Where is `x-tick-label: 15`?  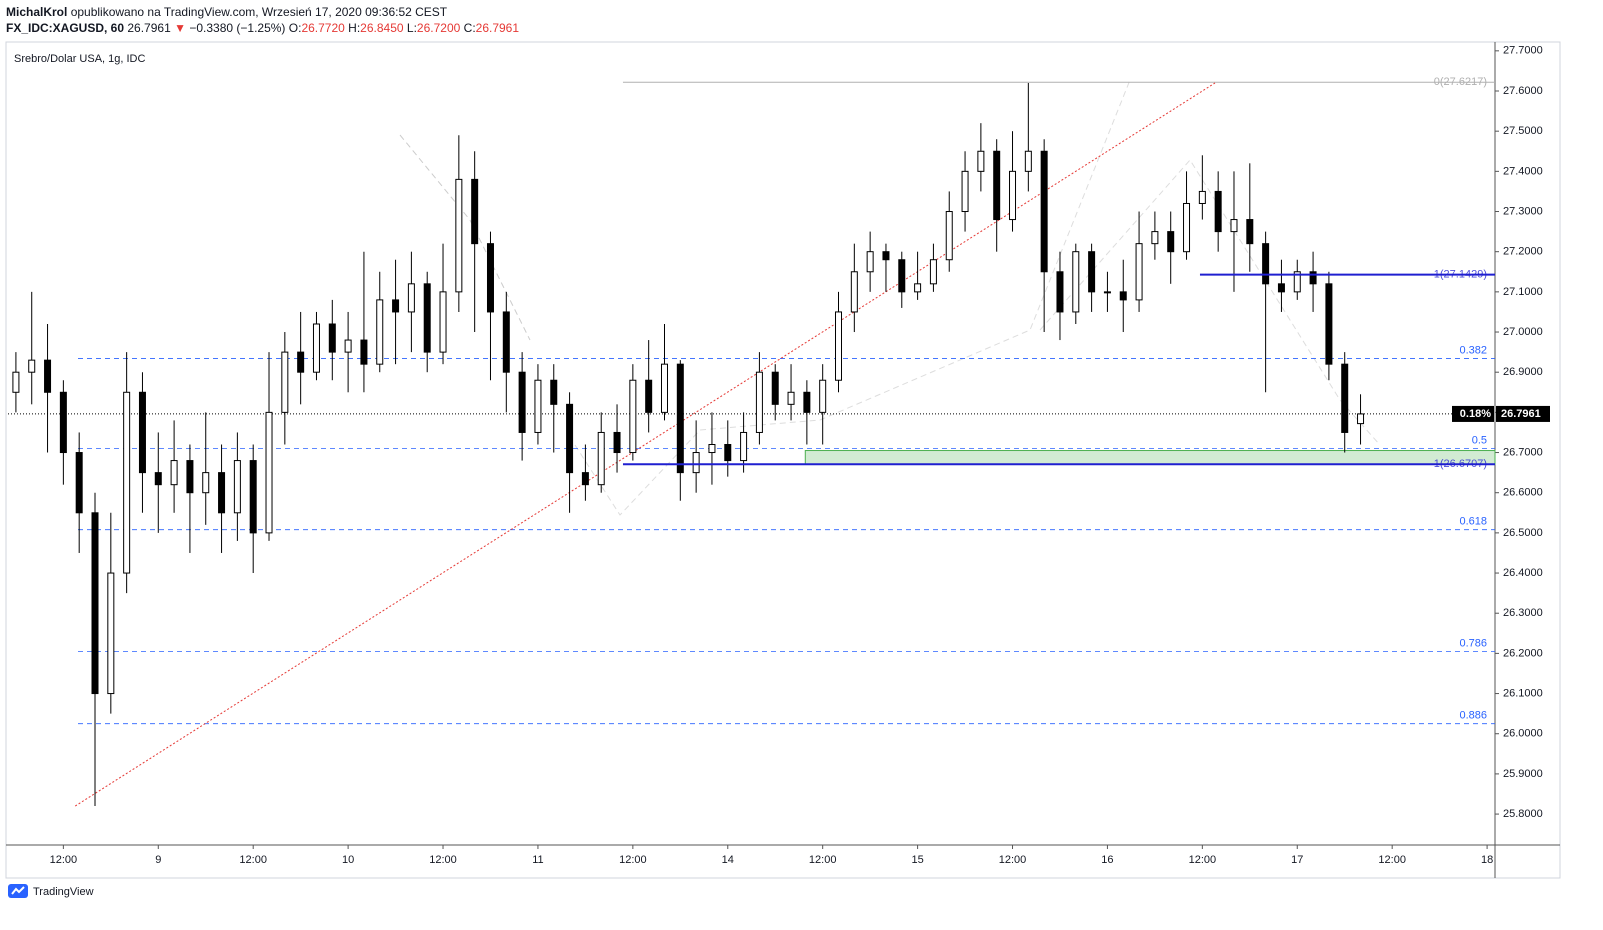
x-tick-label: 15 is located at coordinates (917, 860).